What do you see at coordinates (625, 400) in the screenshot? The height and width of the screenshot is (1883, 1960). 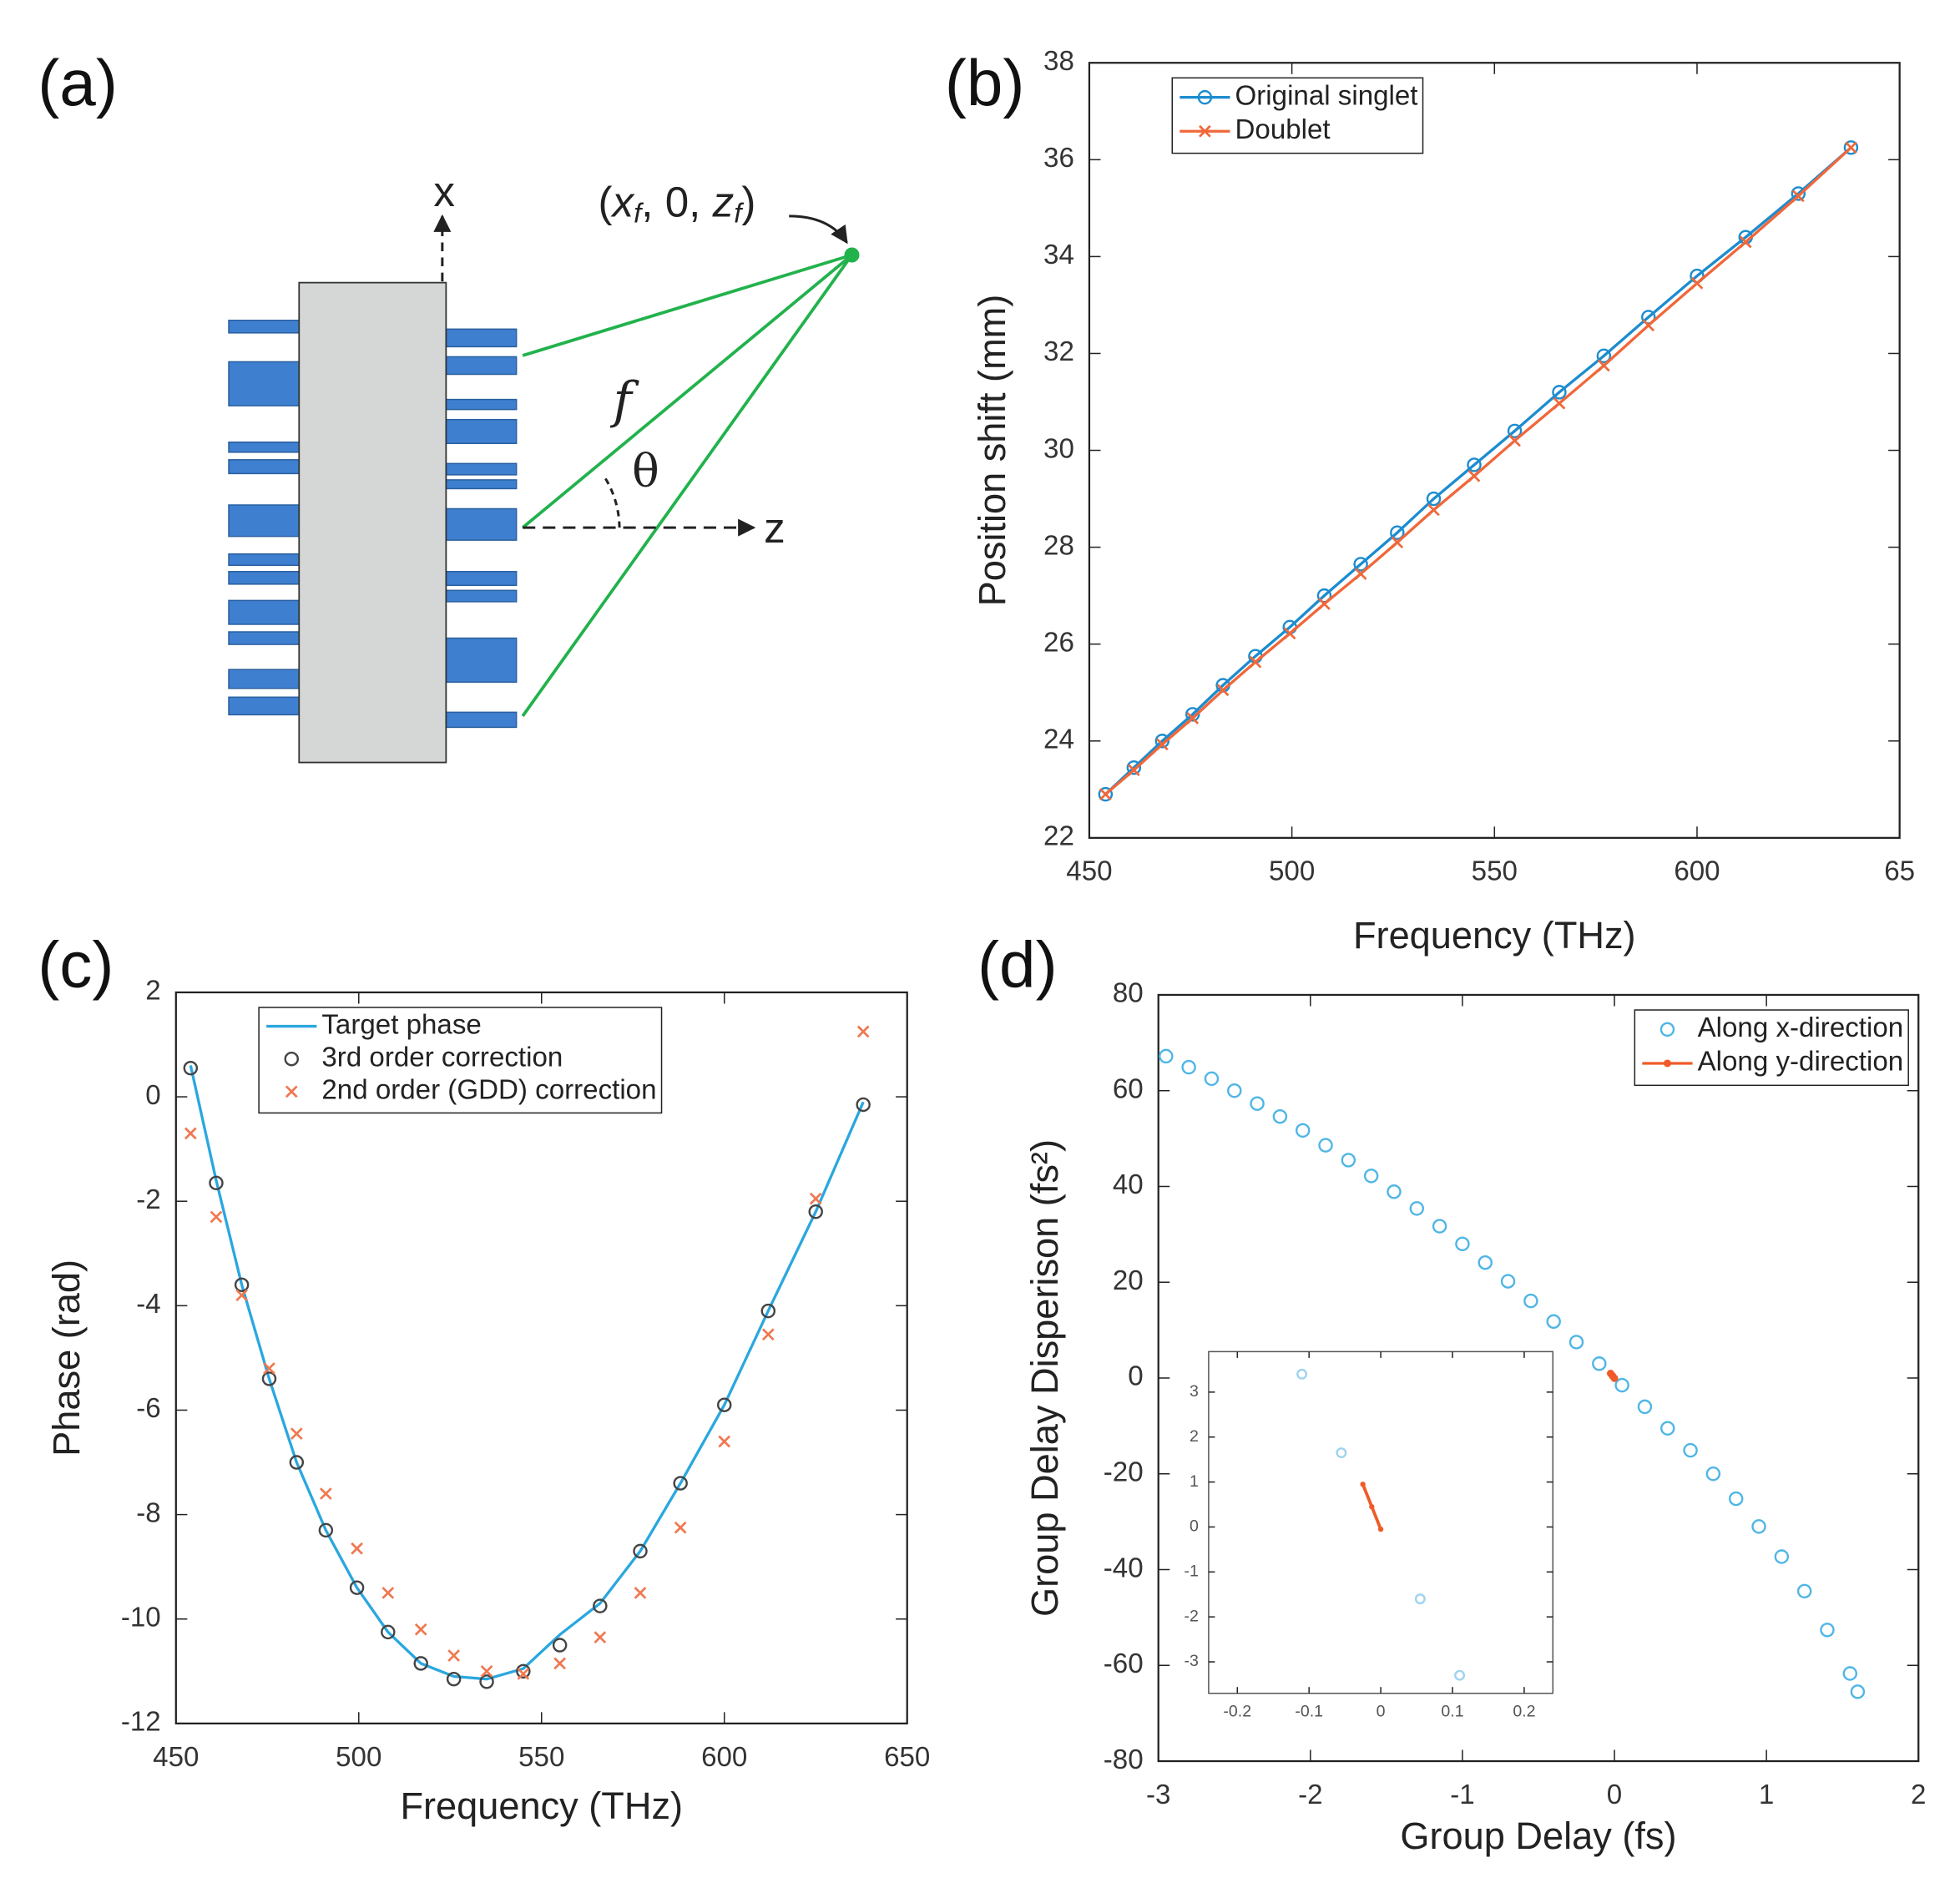 I see `focal-length-label: f` at bounding box center [625, 400].